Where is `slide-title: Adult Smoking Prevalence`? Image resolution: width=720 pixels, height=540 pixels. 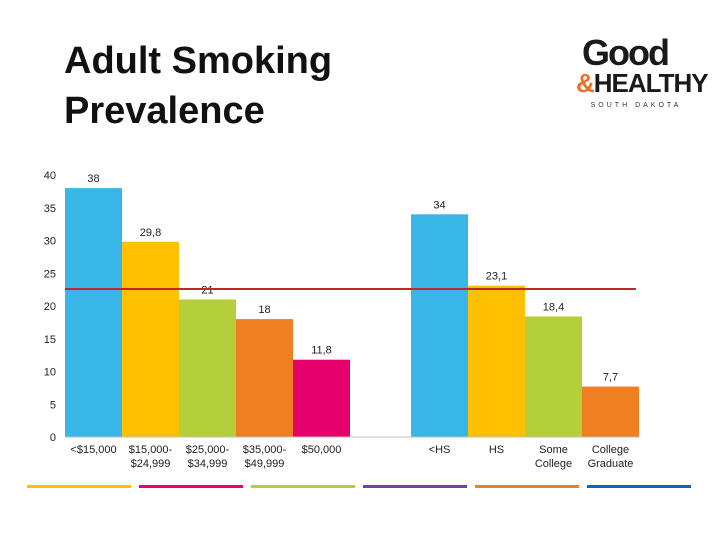
slide-title: Adult Smoking Prevalence is located at coordinates (264, 86).